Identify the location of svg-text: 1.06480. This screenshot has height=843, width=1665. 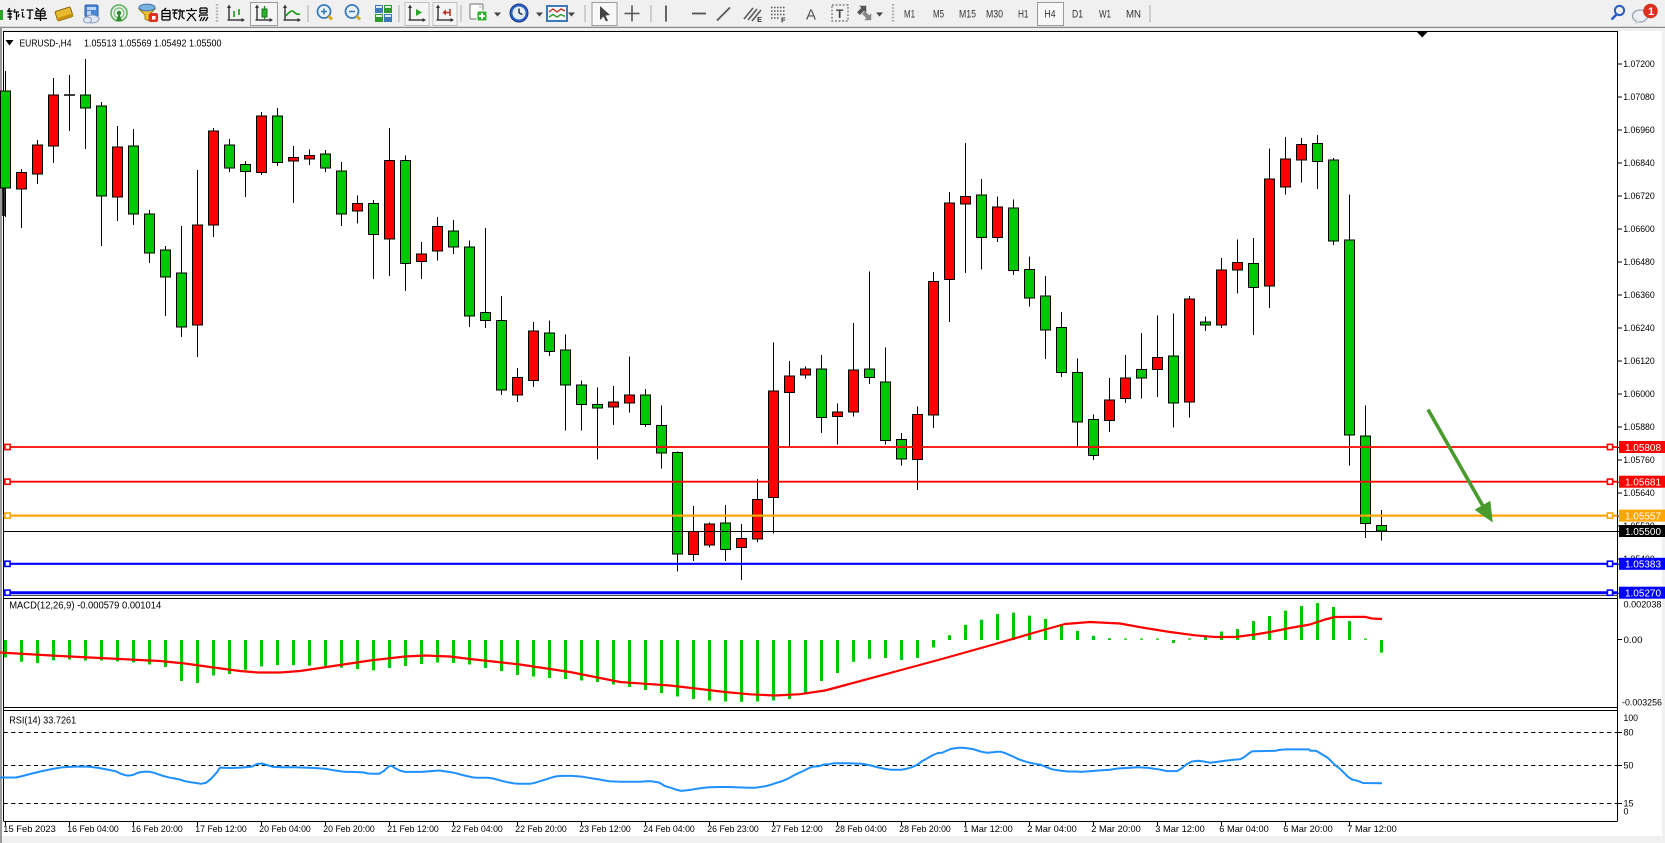
(1639, 262).